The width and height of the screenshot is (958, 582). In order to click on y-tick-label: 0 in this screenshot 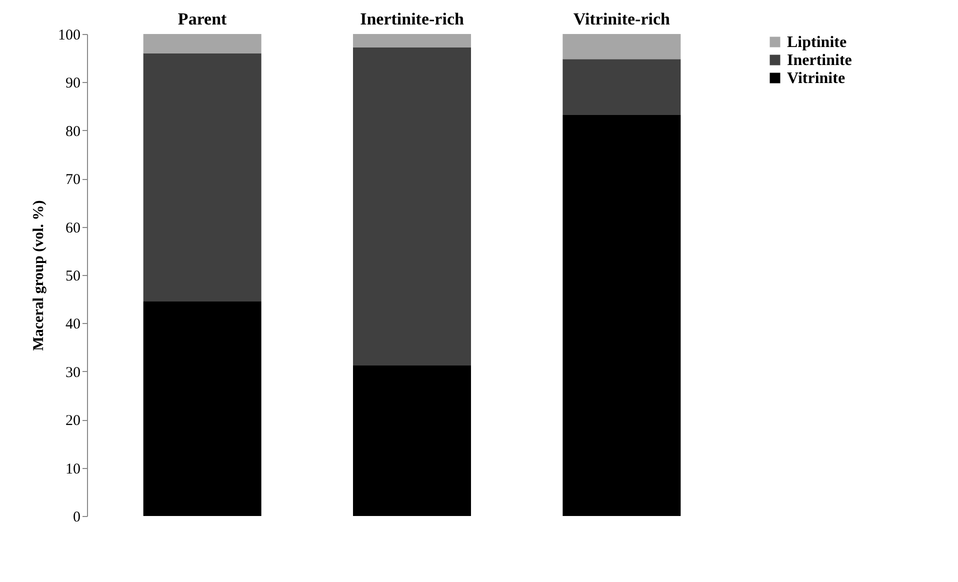, I will do `click(76, 518)`.